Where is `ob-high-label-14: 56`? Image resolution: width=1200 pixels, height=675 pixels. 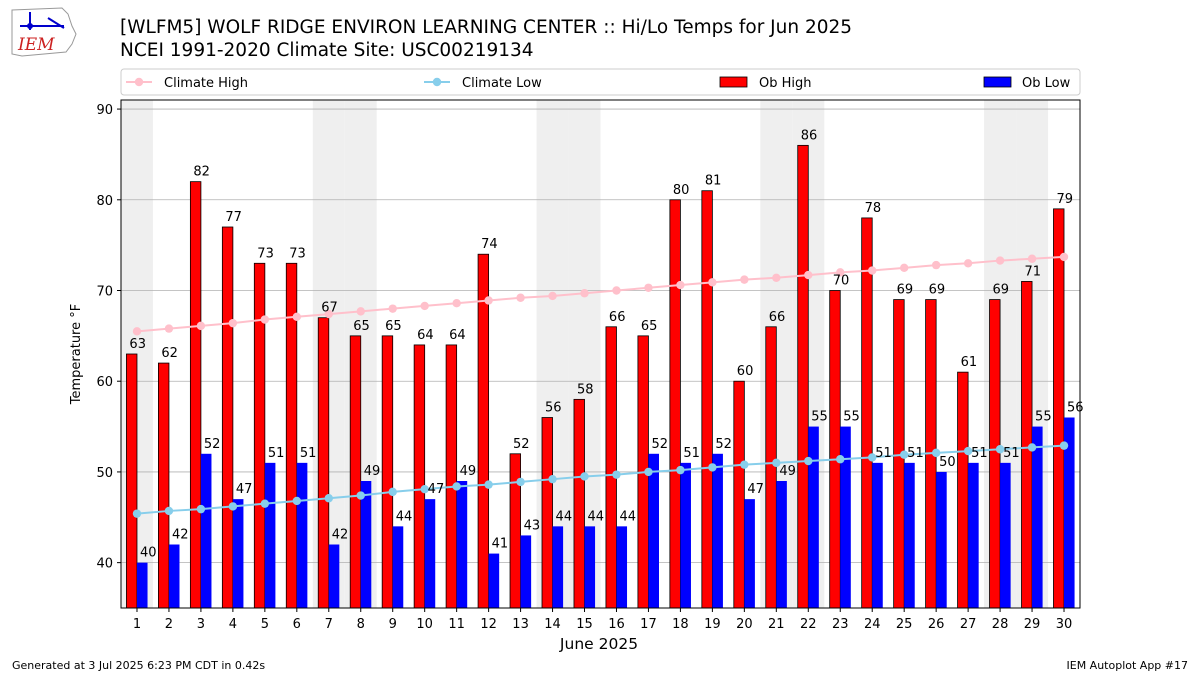
ob-high-label-14: 56 is located at coordinates (553, 408).